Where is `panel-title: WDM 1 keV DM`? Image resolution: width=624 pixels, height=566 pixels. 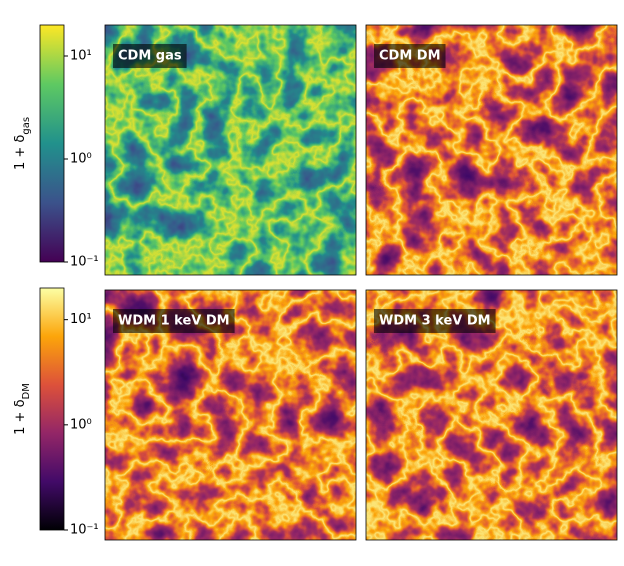 panel-title: WDM 1 keV DM is located at coordinates (174, 321).